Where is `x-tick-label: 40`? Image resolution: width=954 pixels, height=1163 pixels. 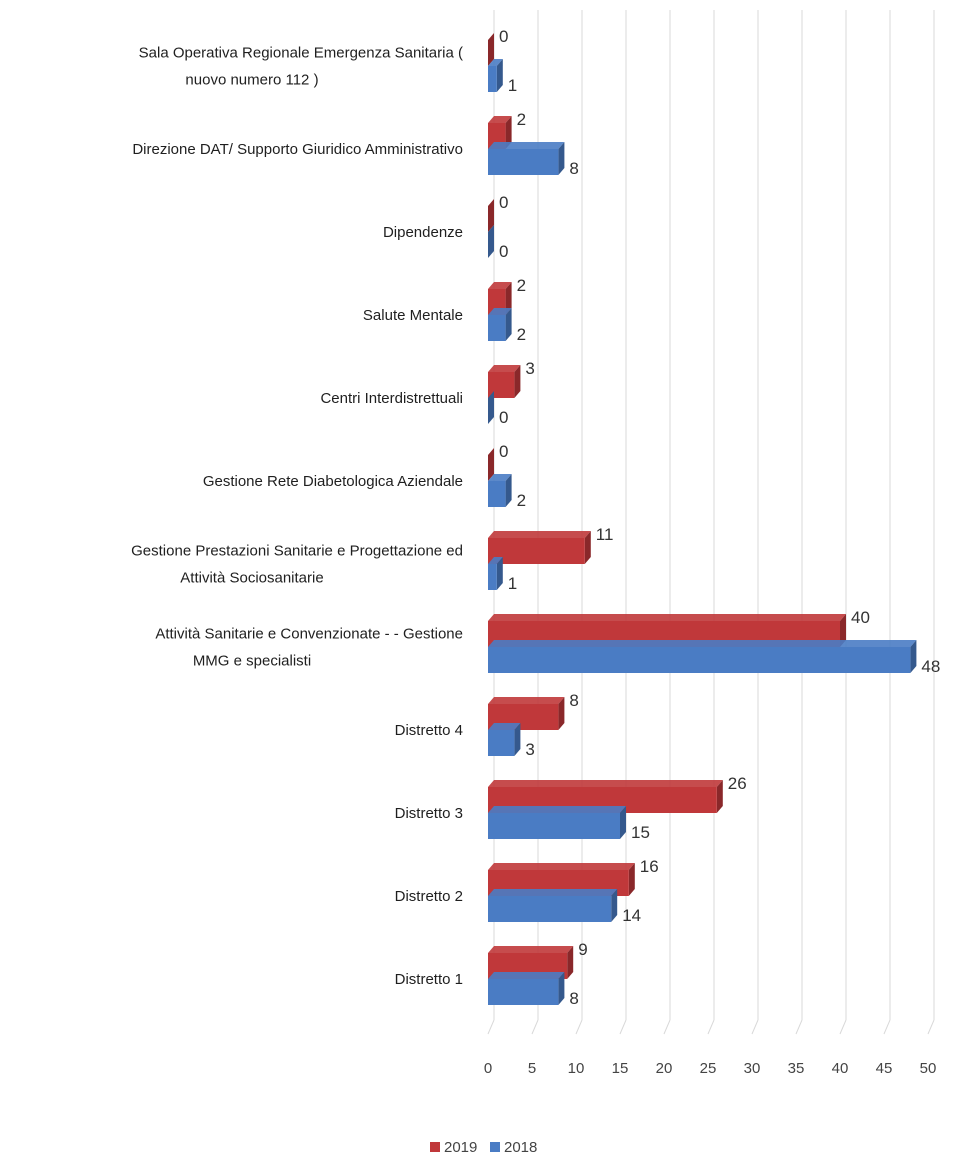 x-tick-label: 40 is located at coordinates (840, 1068).